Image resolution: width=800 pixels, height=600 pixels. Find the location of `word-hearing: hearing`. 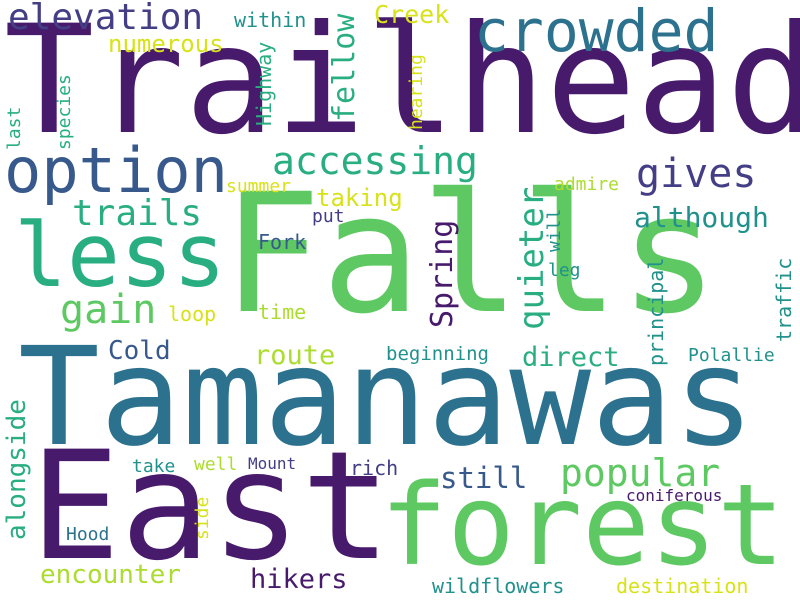

word-hearing: hearing is located at coordinates (416, 92).